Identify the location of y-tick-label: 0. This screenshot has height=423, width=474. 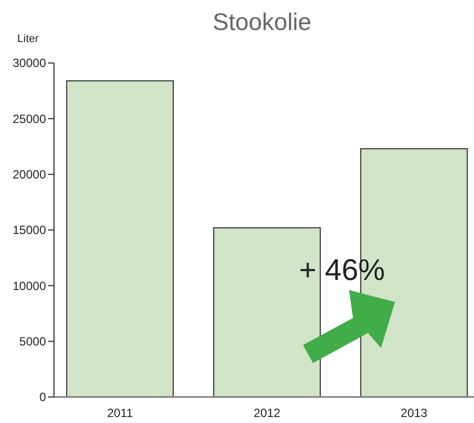
(42, 397).